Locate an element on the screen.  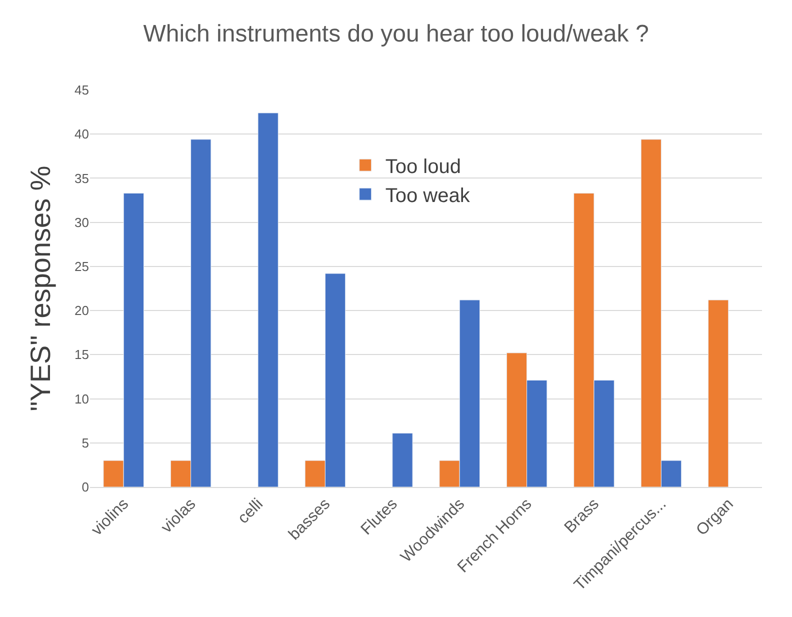
y-tick-label: 20 is located at coordinates (81, 310).